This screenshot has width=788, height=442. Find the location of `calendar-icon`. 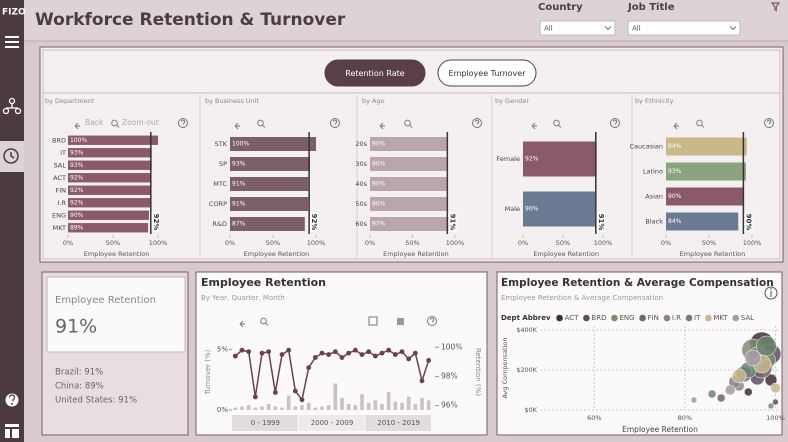

calendar-icon is located at coordinates (373, 321).